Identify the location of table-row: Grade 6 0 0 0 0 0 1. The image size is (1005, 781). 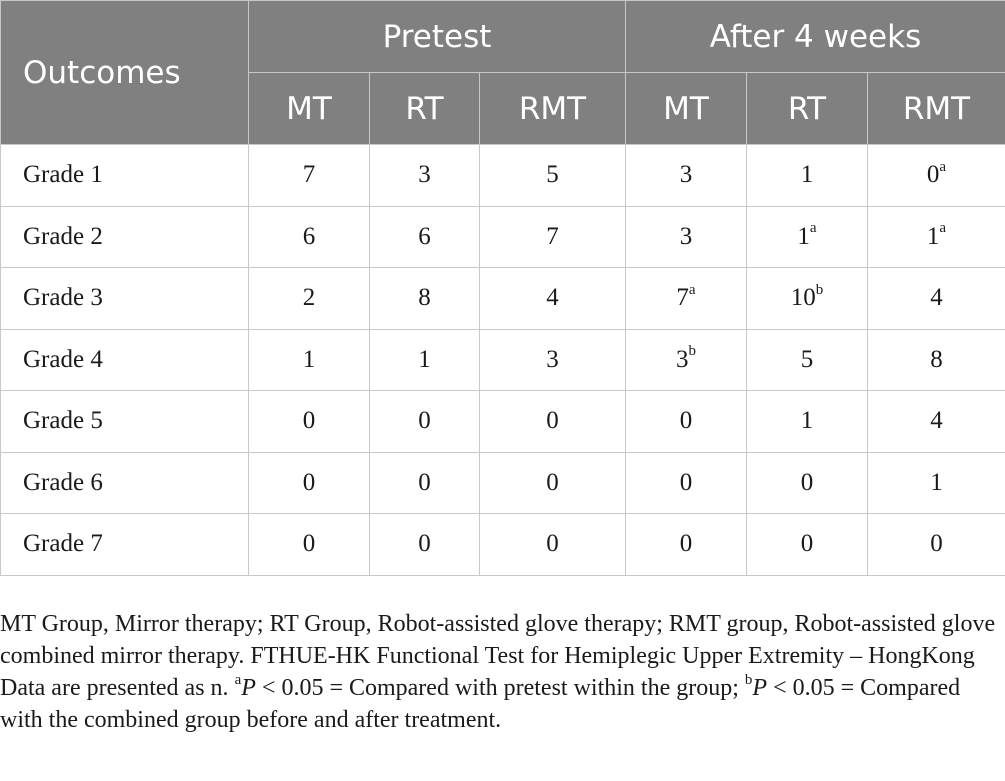
(502, 482).